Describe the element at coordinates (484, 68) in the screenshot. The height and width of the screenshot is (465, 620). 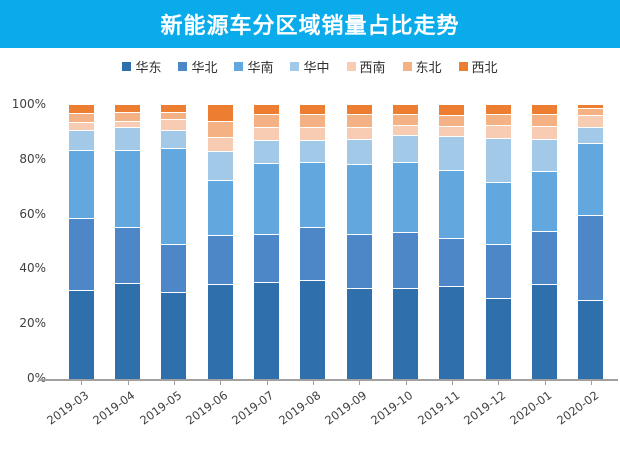
I see `legend-label: 西北` at that location.